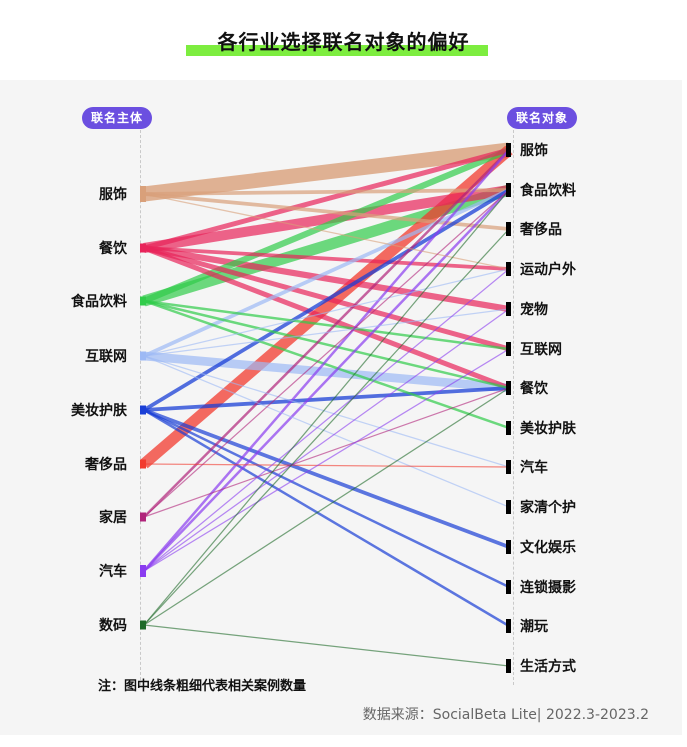 The width and height of the screenshot is (687, 747). I want to click on source-label: 服饰, so click(113, 195).